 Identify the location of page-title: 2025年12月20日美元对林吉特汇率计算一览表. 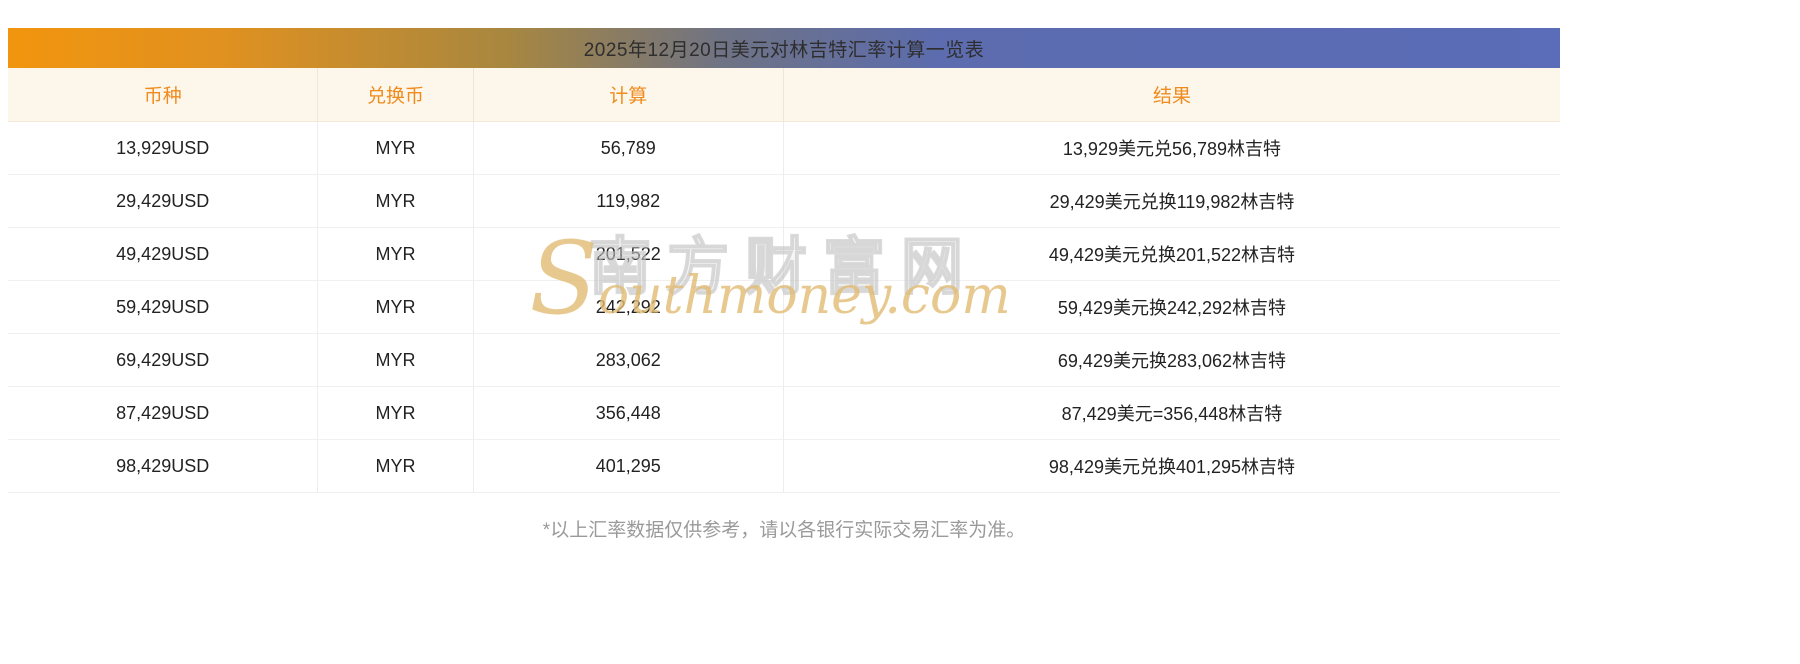
(784, 50).